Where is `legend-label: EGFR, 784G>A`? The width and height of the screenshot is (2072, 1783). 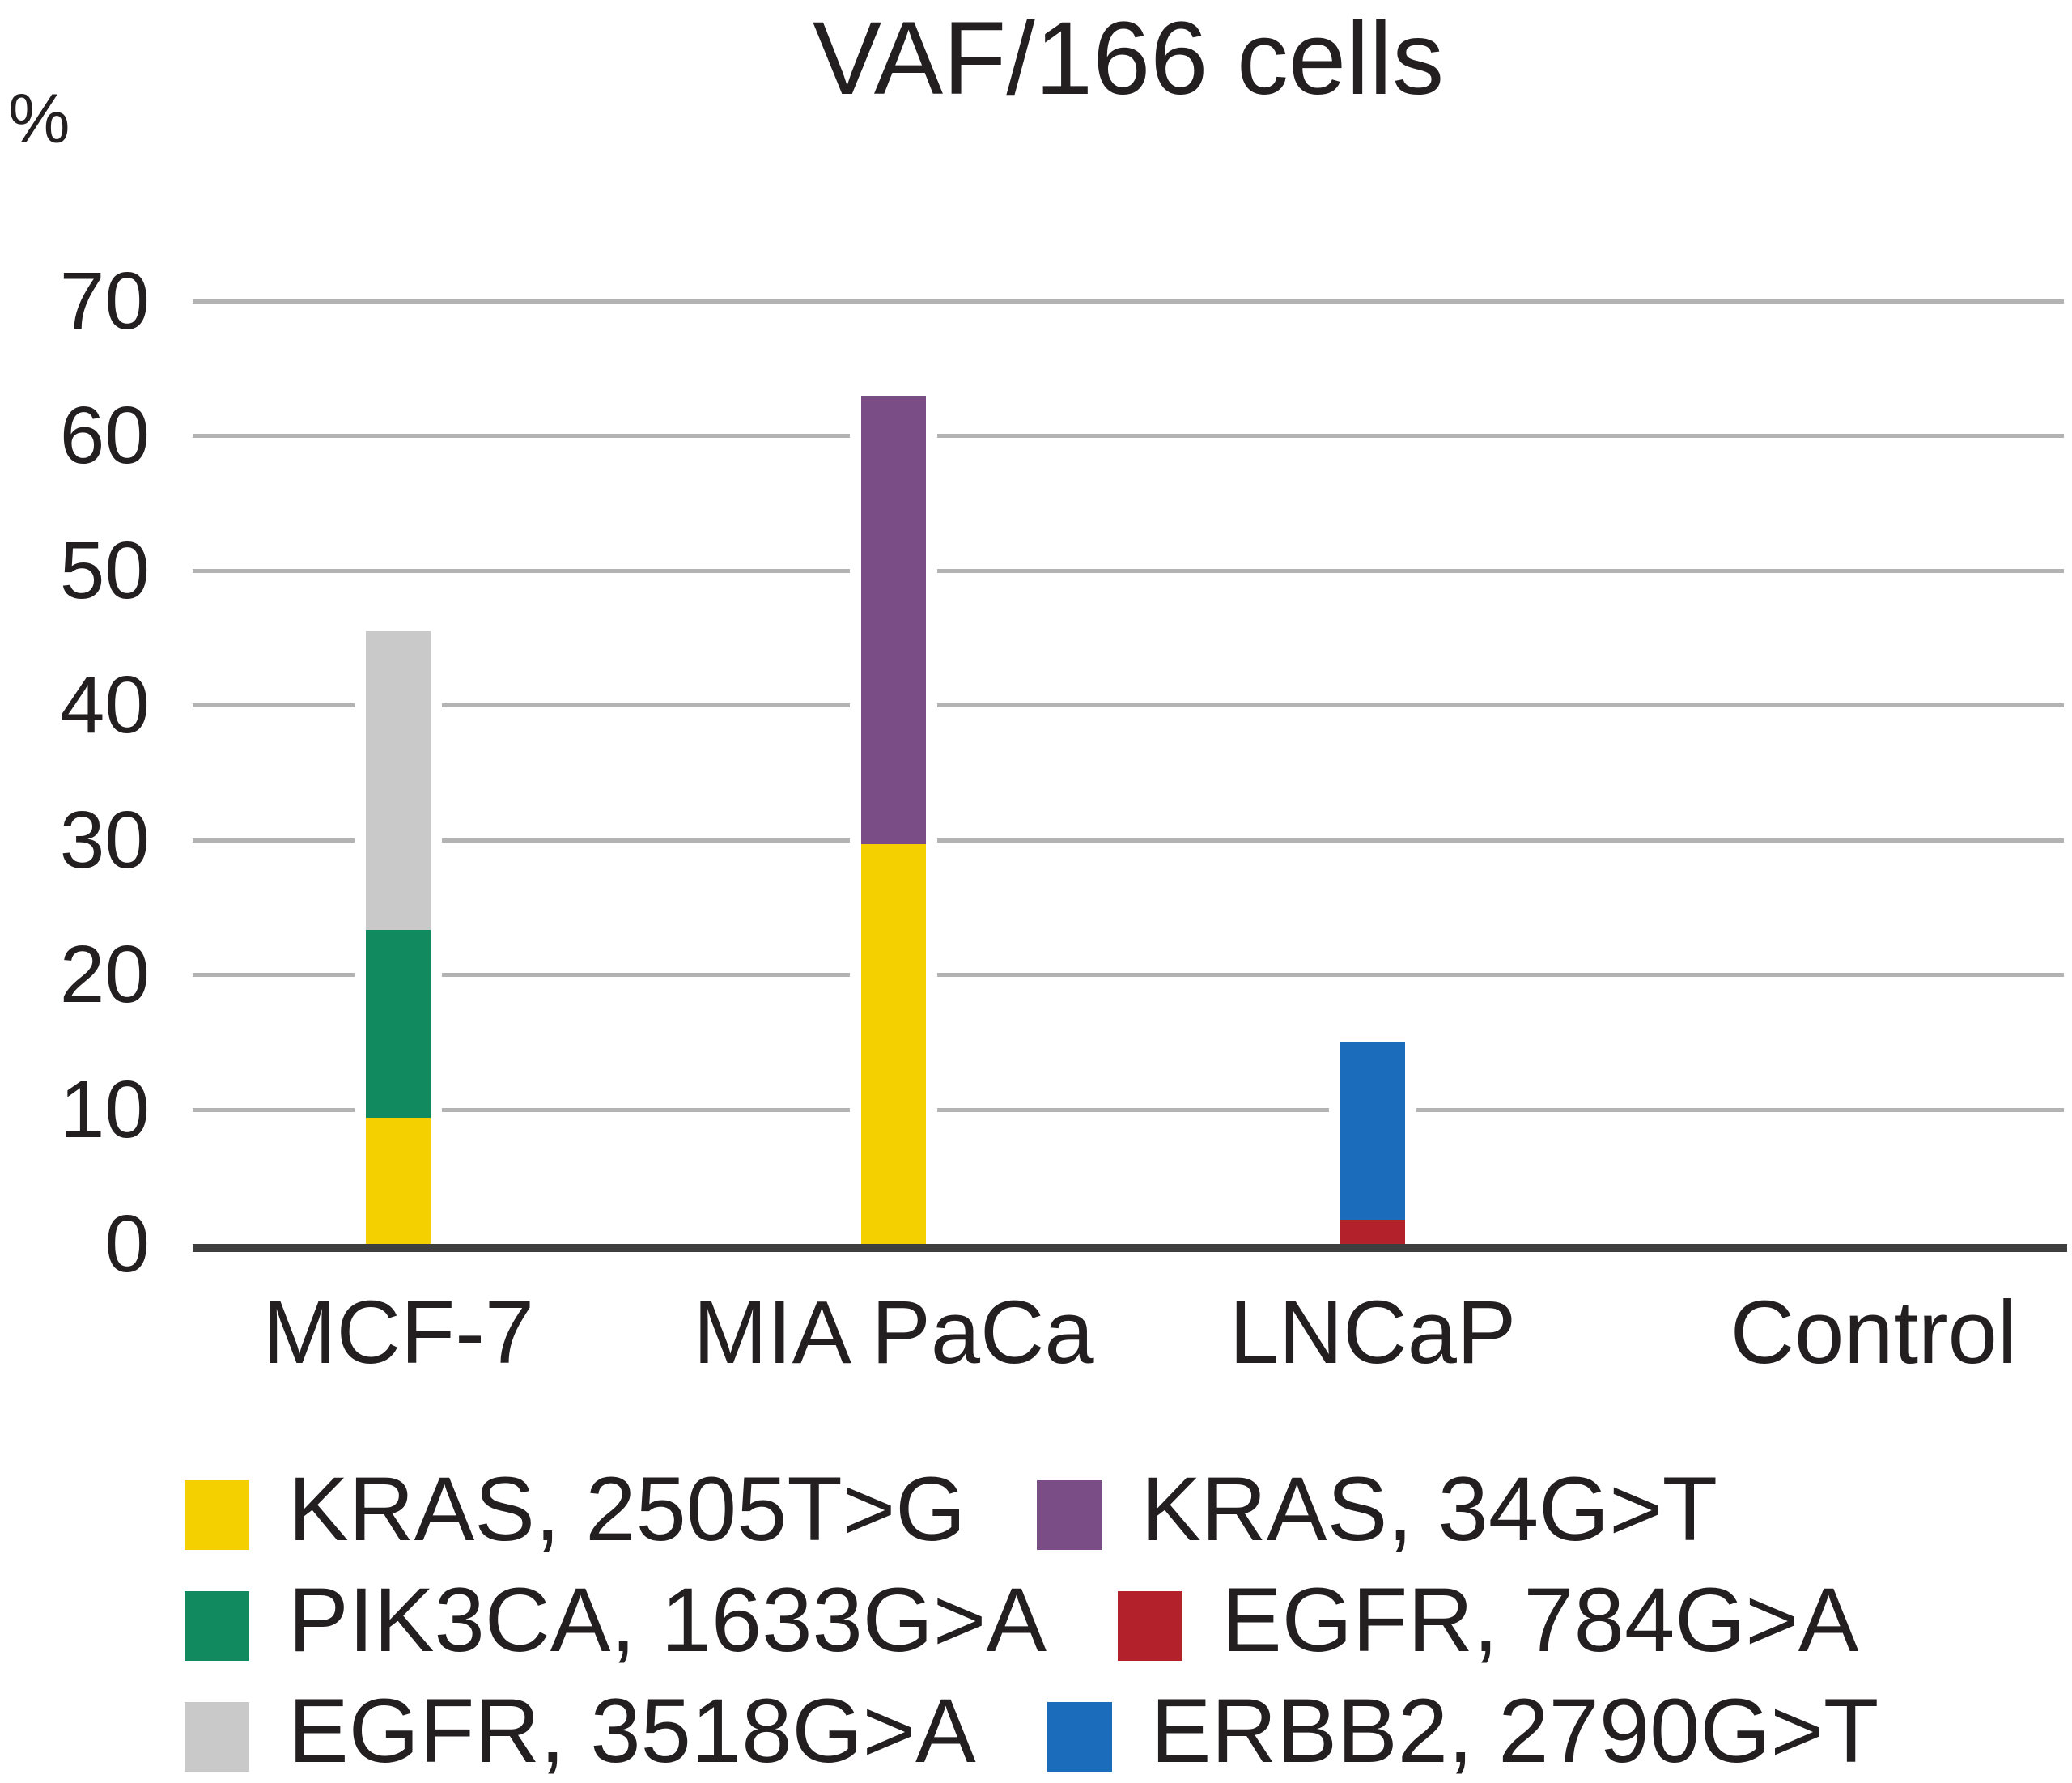 legend-label: EGFR, 784G>A is located at coordinates (1540, 1620).